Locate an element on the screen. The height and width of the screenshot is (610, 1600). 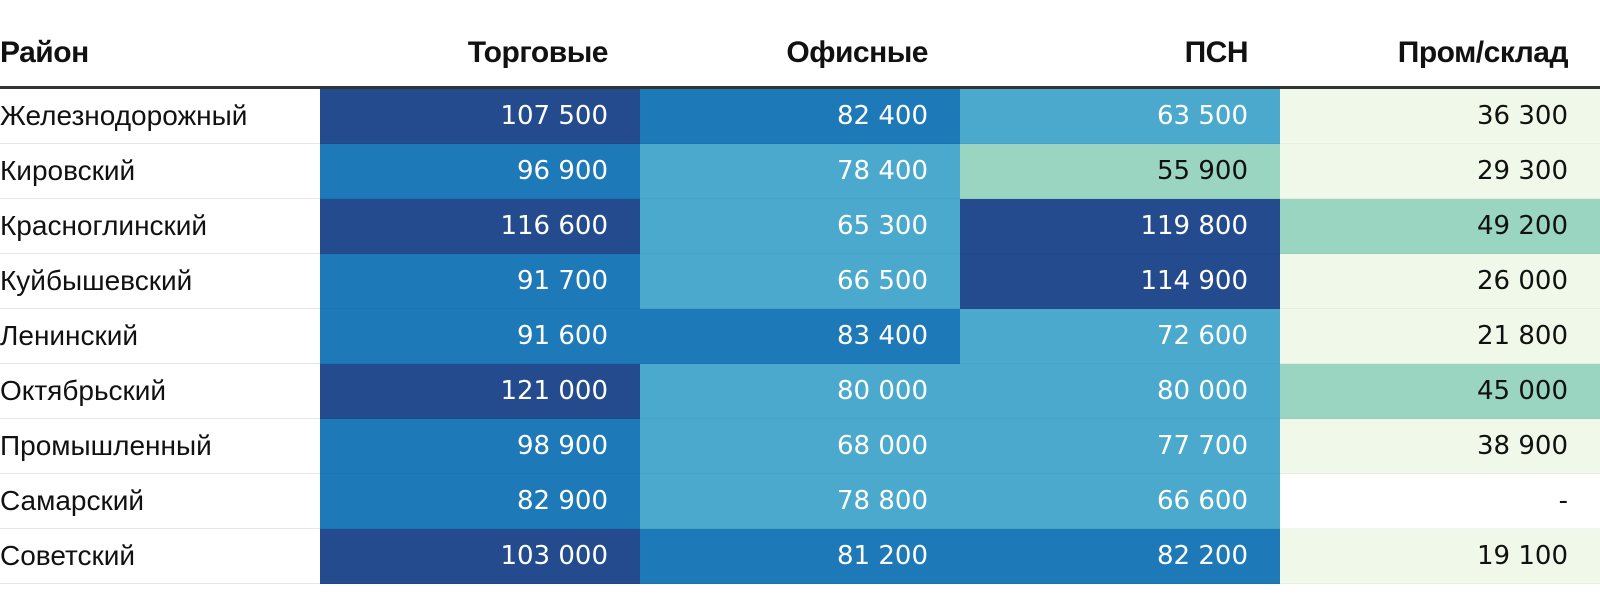
district-name: Железнодорожный is located at coordinates (160, 115).